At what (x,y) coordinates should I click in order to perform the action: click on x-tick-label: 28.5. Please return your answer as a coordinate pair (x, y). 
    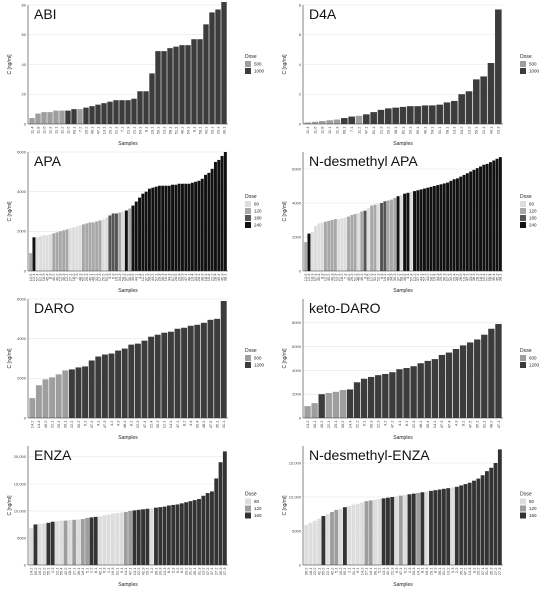
    Looking at the image, I should click on (175, 277).